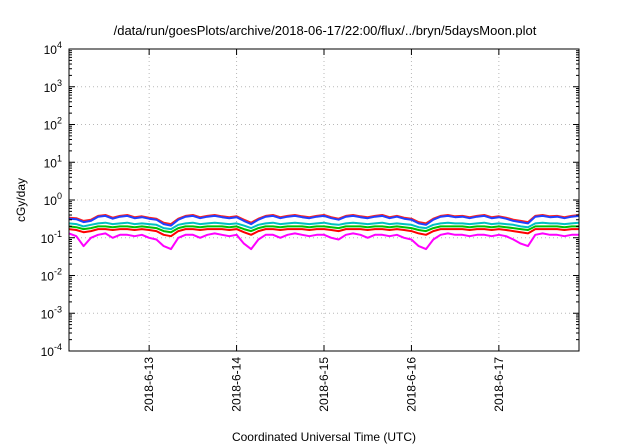 The height and width of the screenshot is (448, 640). What do you see at coordinates (51, 275) in the screenshot?
I see `y-tick-label: 10⁻²` at bounding box center [51, 275].